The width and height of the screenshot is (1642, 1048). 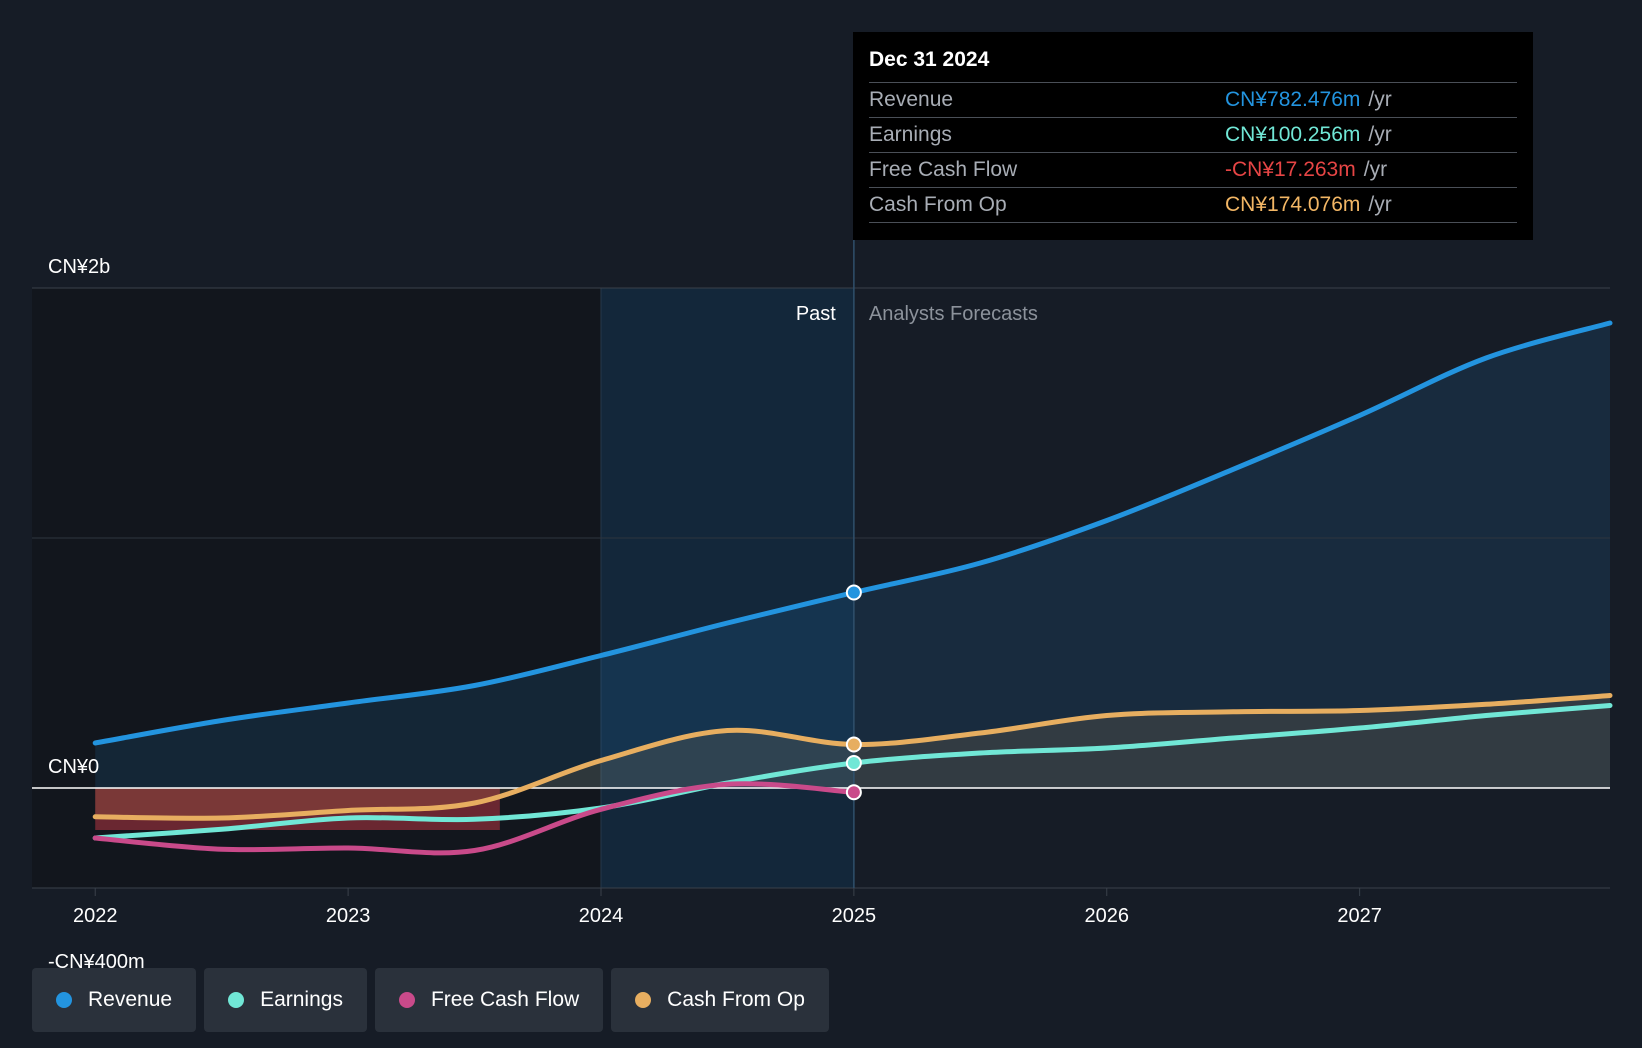 I want to click on legend-label: Revenue, so click(x=130, y=999).